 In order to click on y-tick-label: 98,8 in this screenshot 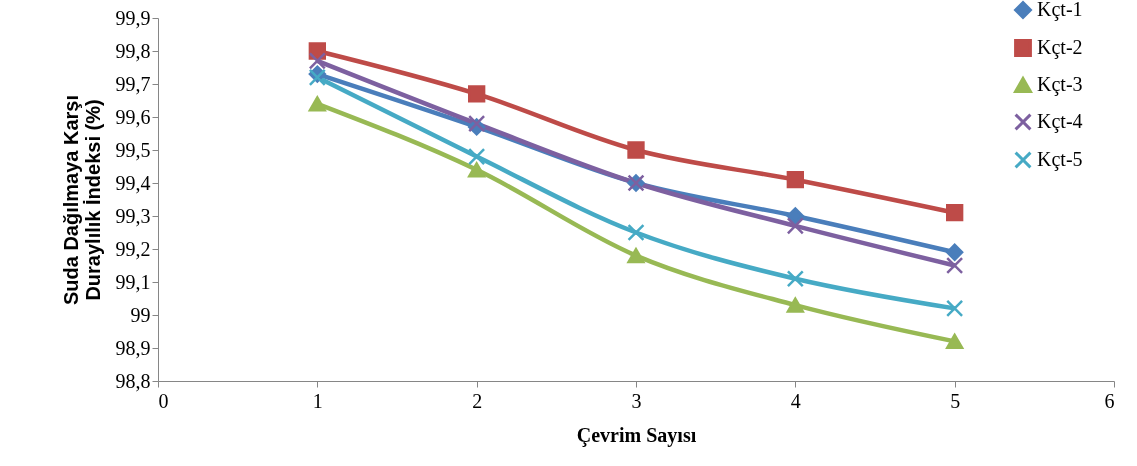, I will do `click(133, 380)`.